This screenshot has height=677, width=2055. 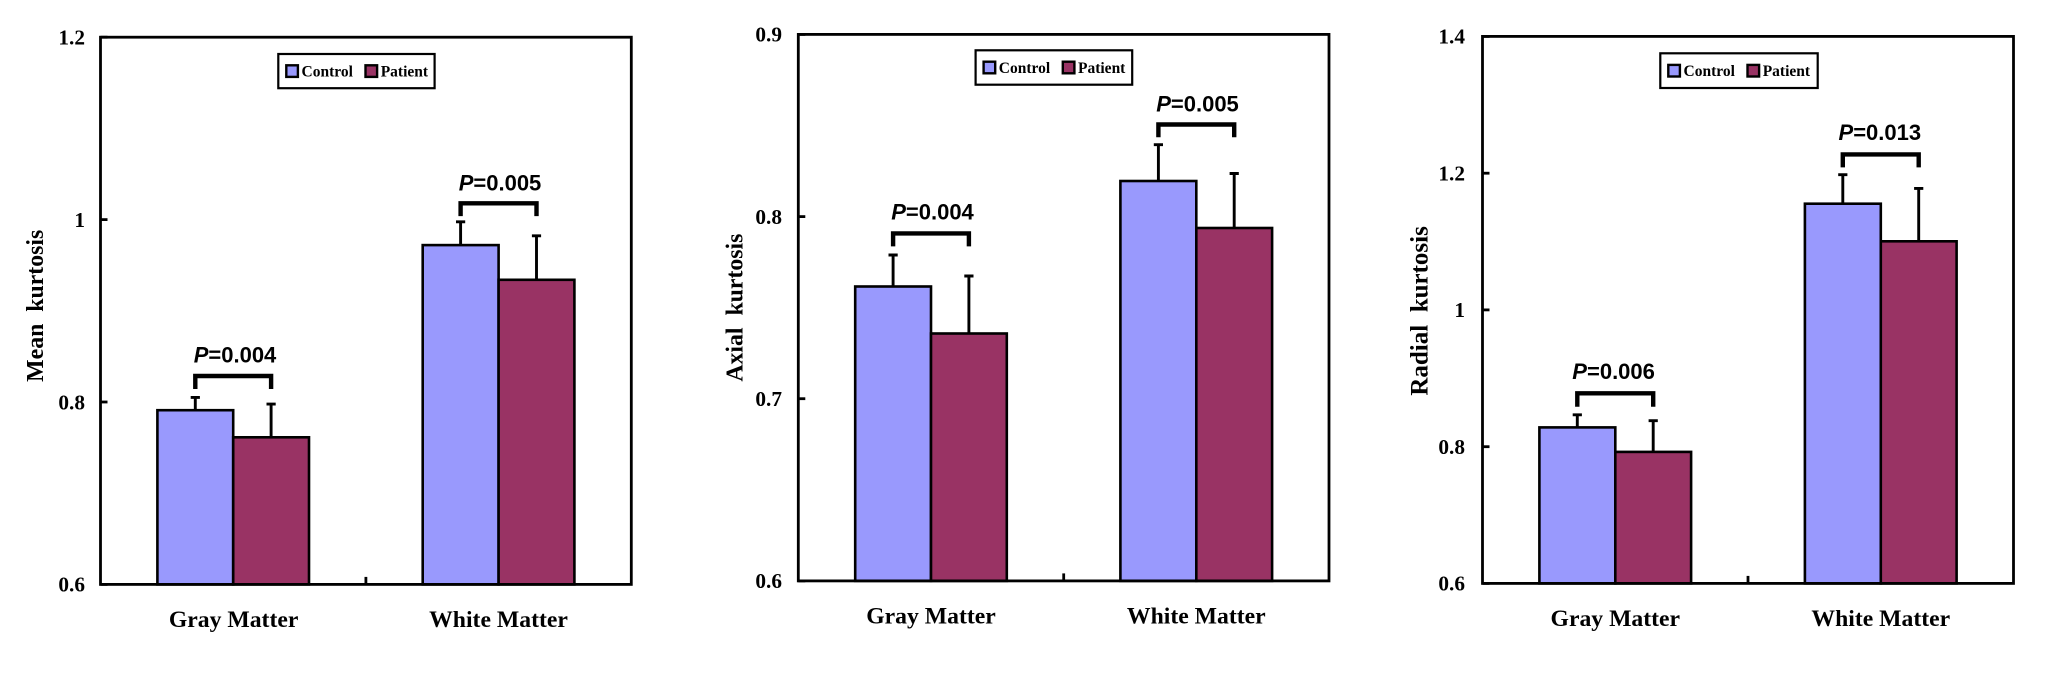 What do you see at coordinates (1420, 311) in the screenshot?
I see `svg-text: Radial kurtosis` at bounding box center [1420, 311].